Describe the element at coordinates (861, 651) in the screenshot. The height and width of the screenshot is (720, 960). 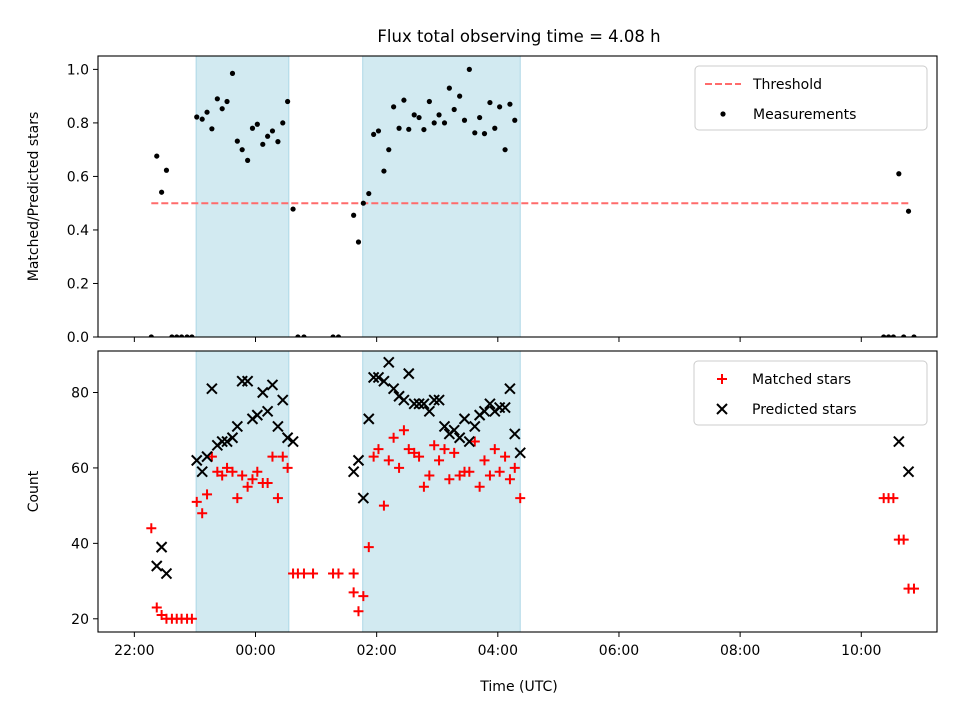
I see `x-tick-label: 10:00` at that location.